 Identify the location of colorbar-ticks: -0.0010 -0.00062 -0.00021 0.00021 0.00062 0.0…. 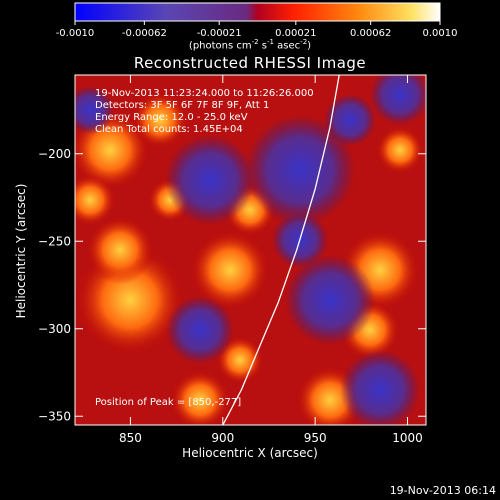
(257, 30).